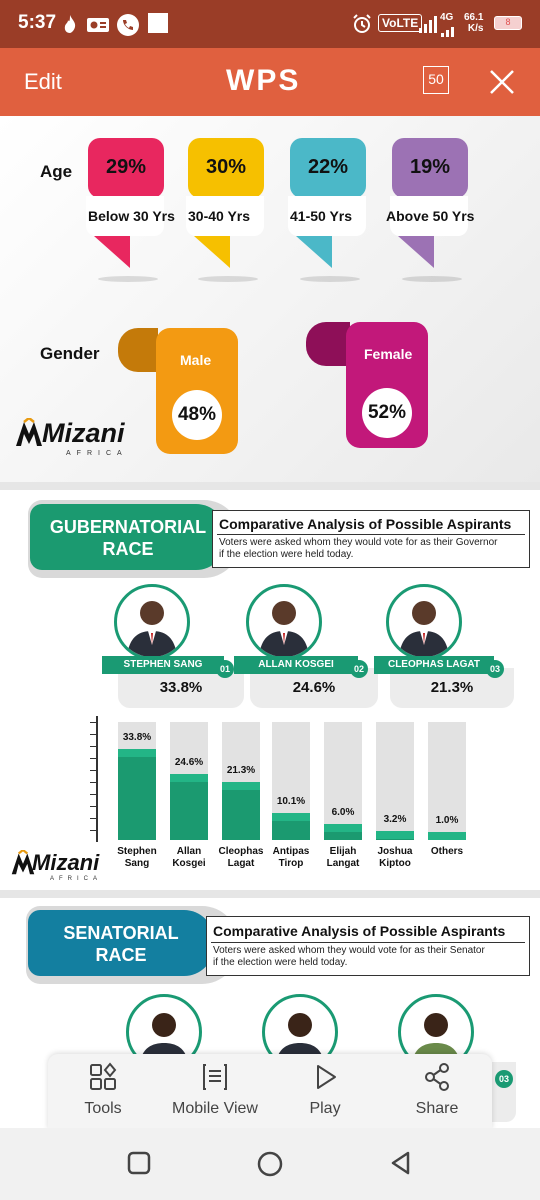  I want to click on bar-category-label: Joshua Kiptoo, so click(395, 858).